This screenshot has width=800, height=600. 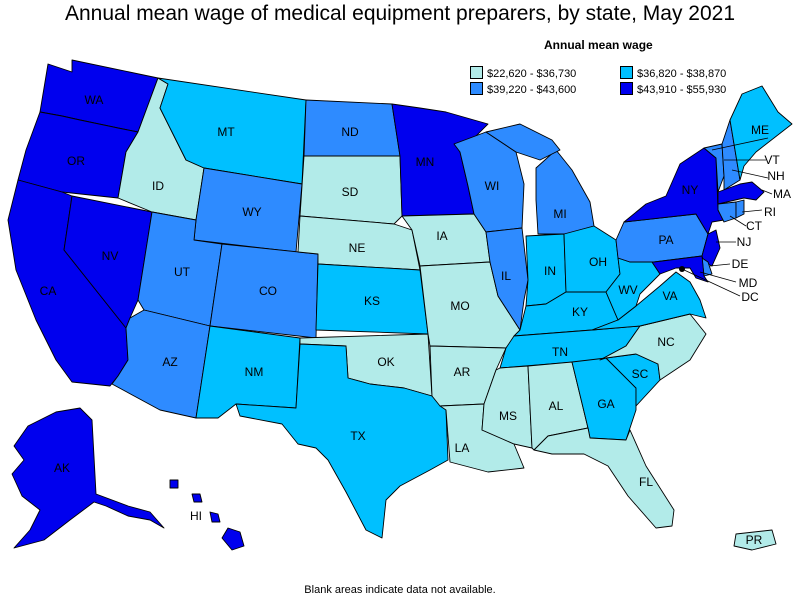 I want to click on label-al: AL, so click(x=556, y=406).